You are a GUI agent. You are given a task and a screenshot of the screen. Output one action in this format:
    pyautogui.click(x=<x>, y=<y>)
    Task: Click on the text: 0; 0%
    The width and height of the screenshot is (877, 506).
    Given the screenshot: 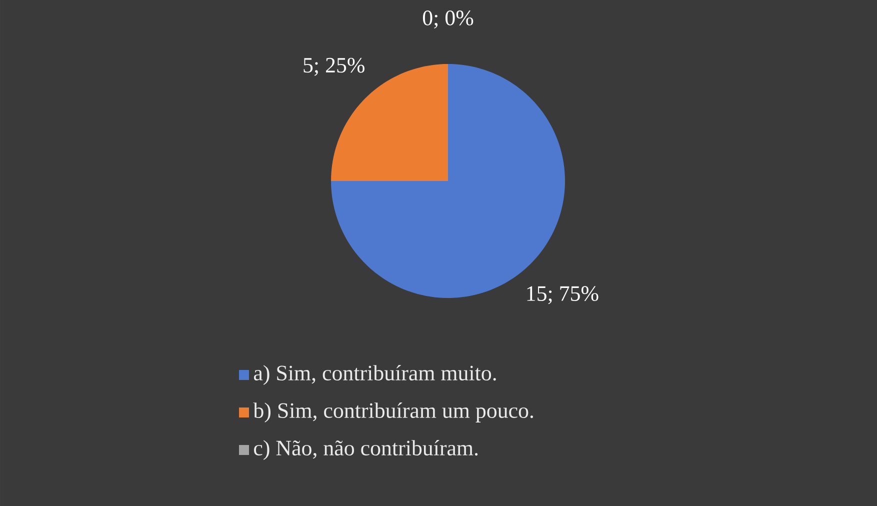 What is the action you would take?
    pyautogui.click(x=448, y=19)
    